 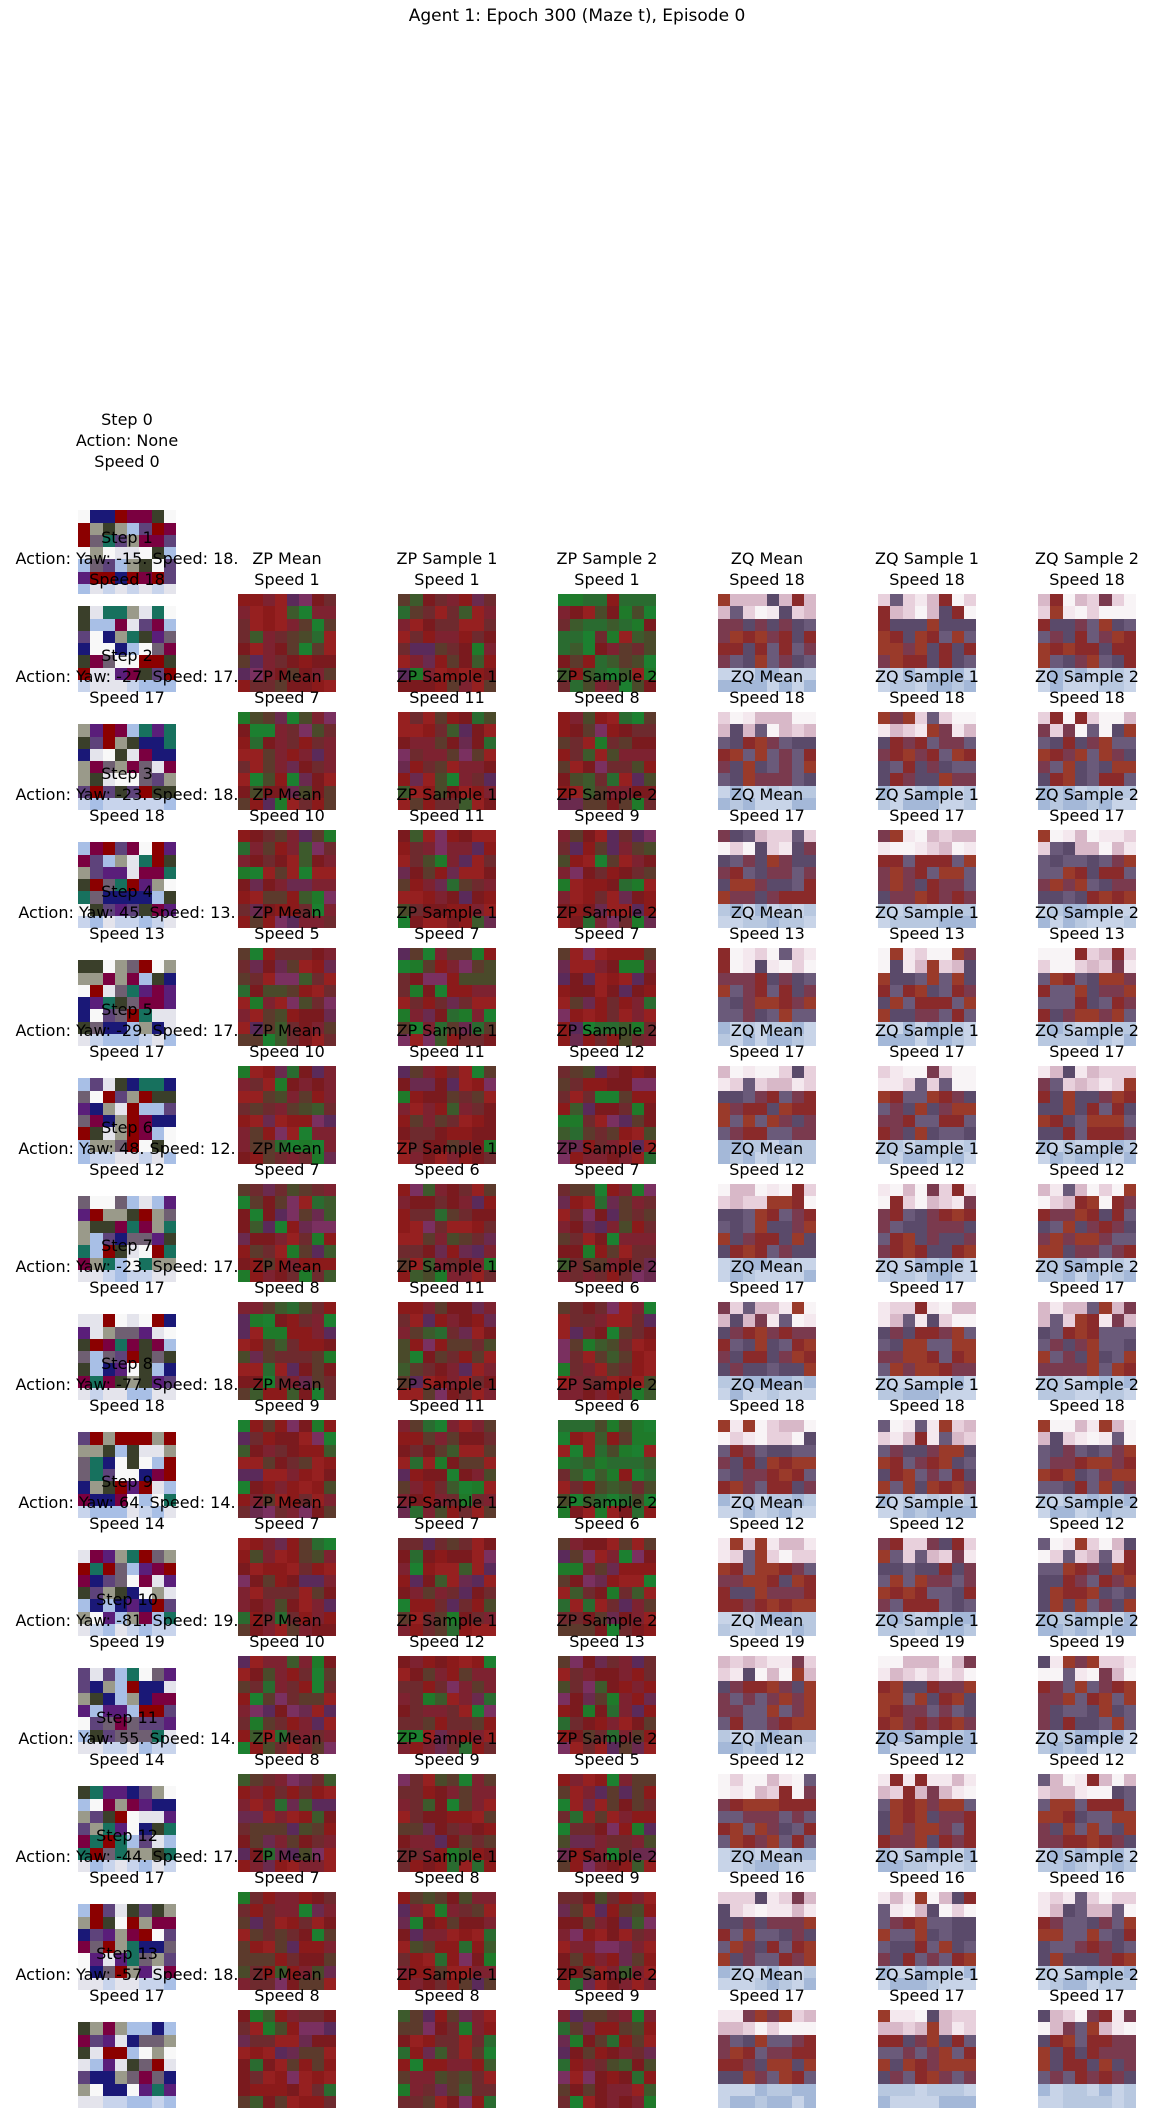 I want to click on row-8-col-5-label: ZQ Sample 2 Speed 18, so click(x=1020, y=1395).